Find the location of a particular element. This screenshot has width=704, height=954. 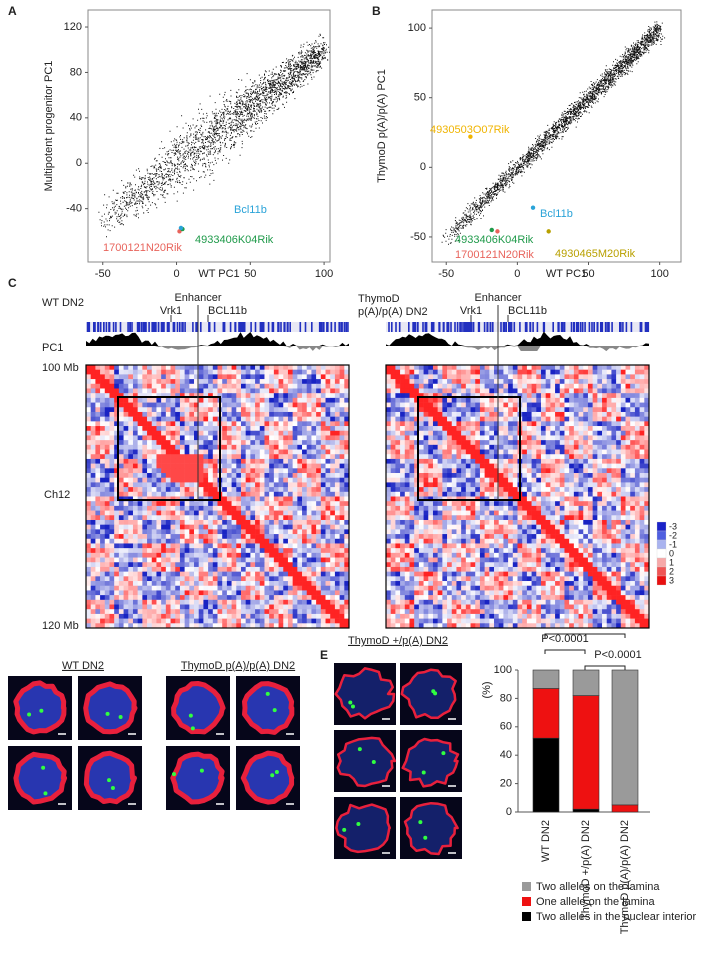

enhancer-label: Enhancer is located at coordinates (197, 298).